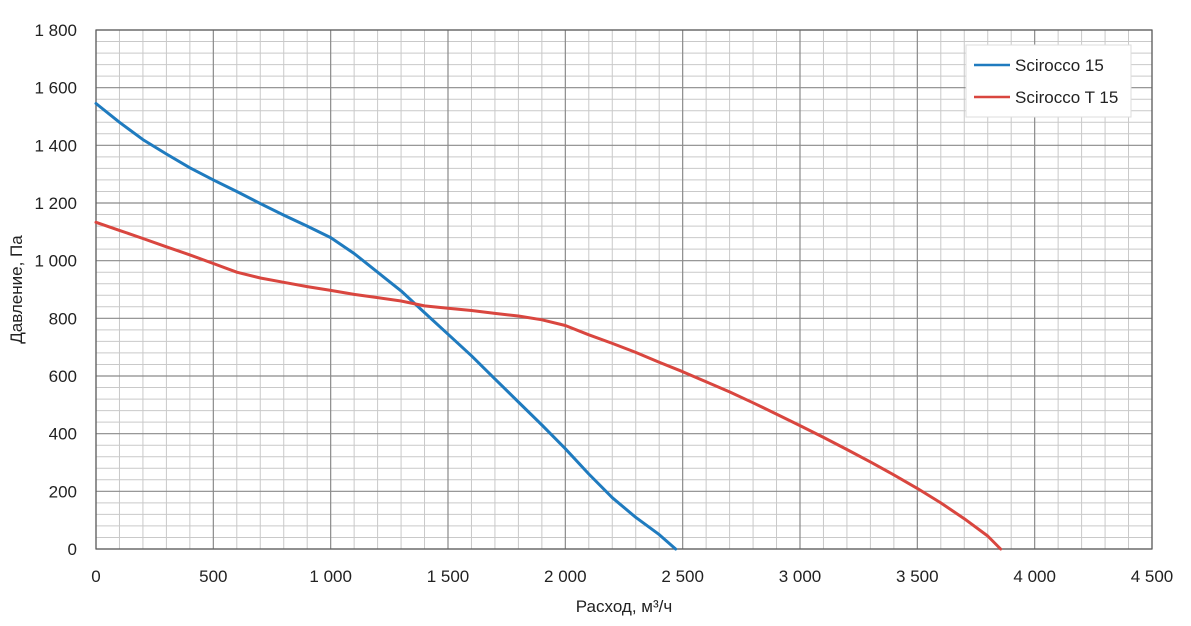 This screenshot has height=626, width=1191. I want to click on x-tick-label: 4 500, so click(1152, 576).